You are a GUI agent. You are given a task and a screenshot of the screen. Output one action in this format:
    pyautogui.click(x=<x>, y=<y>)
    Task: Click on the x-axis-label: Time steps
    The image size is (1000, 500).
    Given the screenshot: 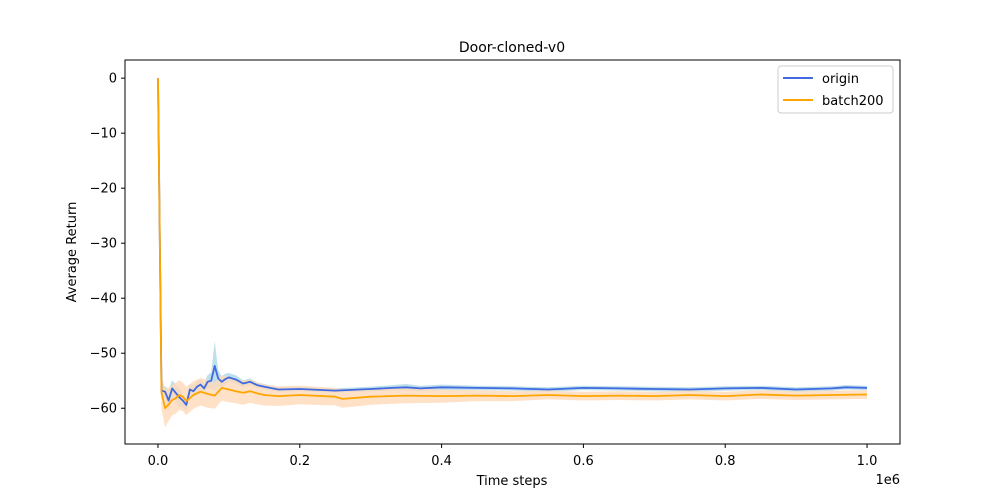 What is the action you would take?
    pyautogui.click(x=512, y=481)
    